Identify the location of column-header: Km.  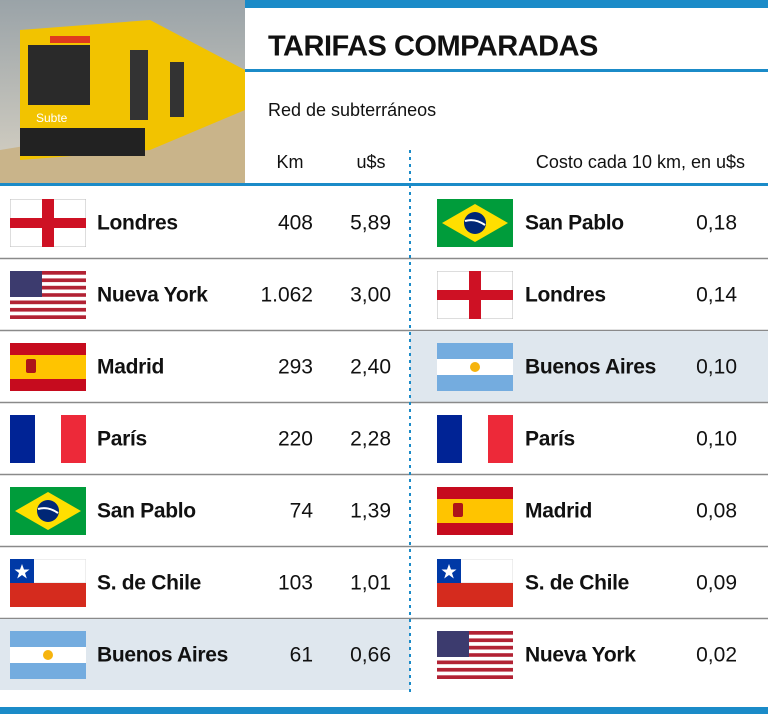
(290, 162).